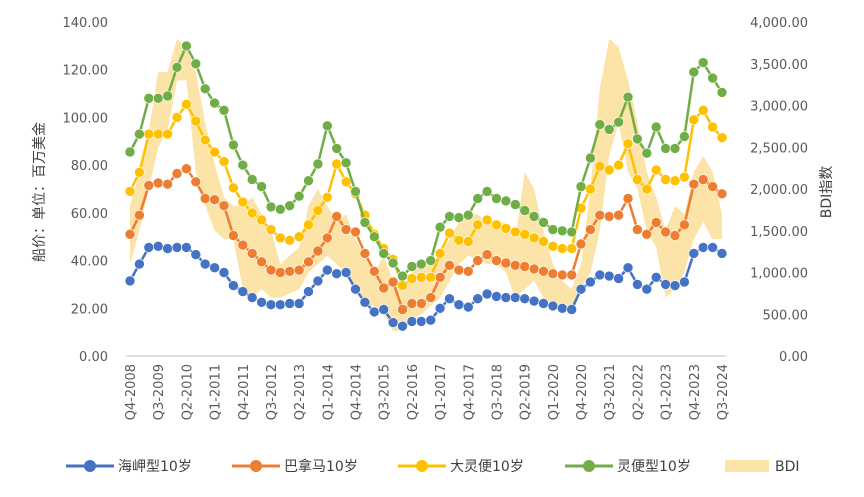  I want to click on legend-label: 巴拿马10岁, so click(321, 466).